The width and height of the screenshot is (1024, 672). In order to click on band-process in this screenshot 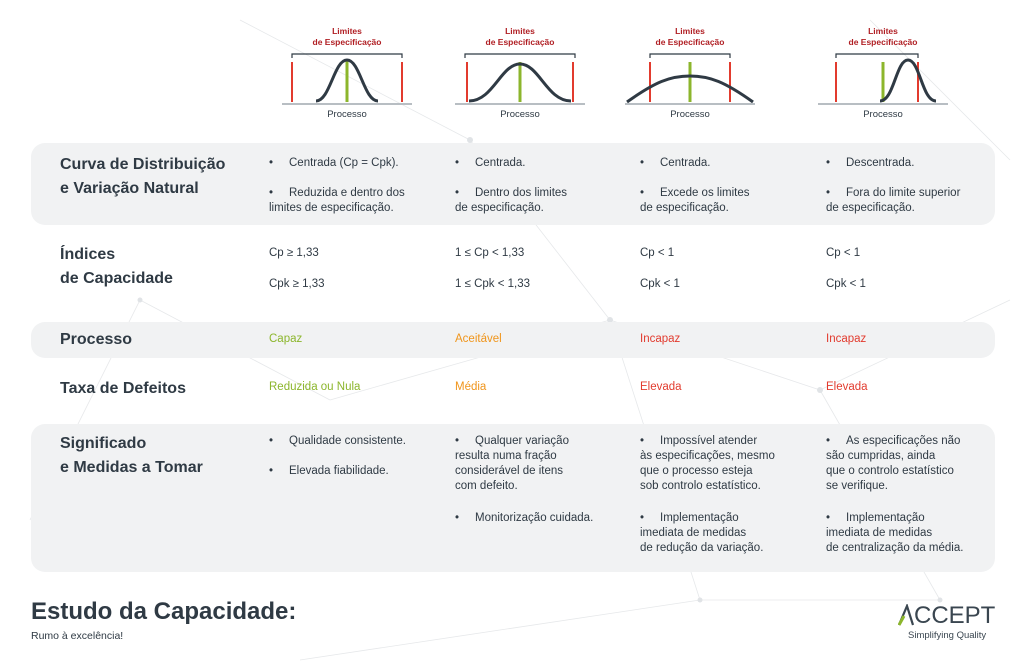, I will do `click(513, 340)`.